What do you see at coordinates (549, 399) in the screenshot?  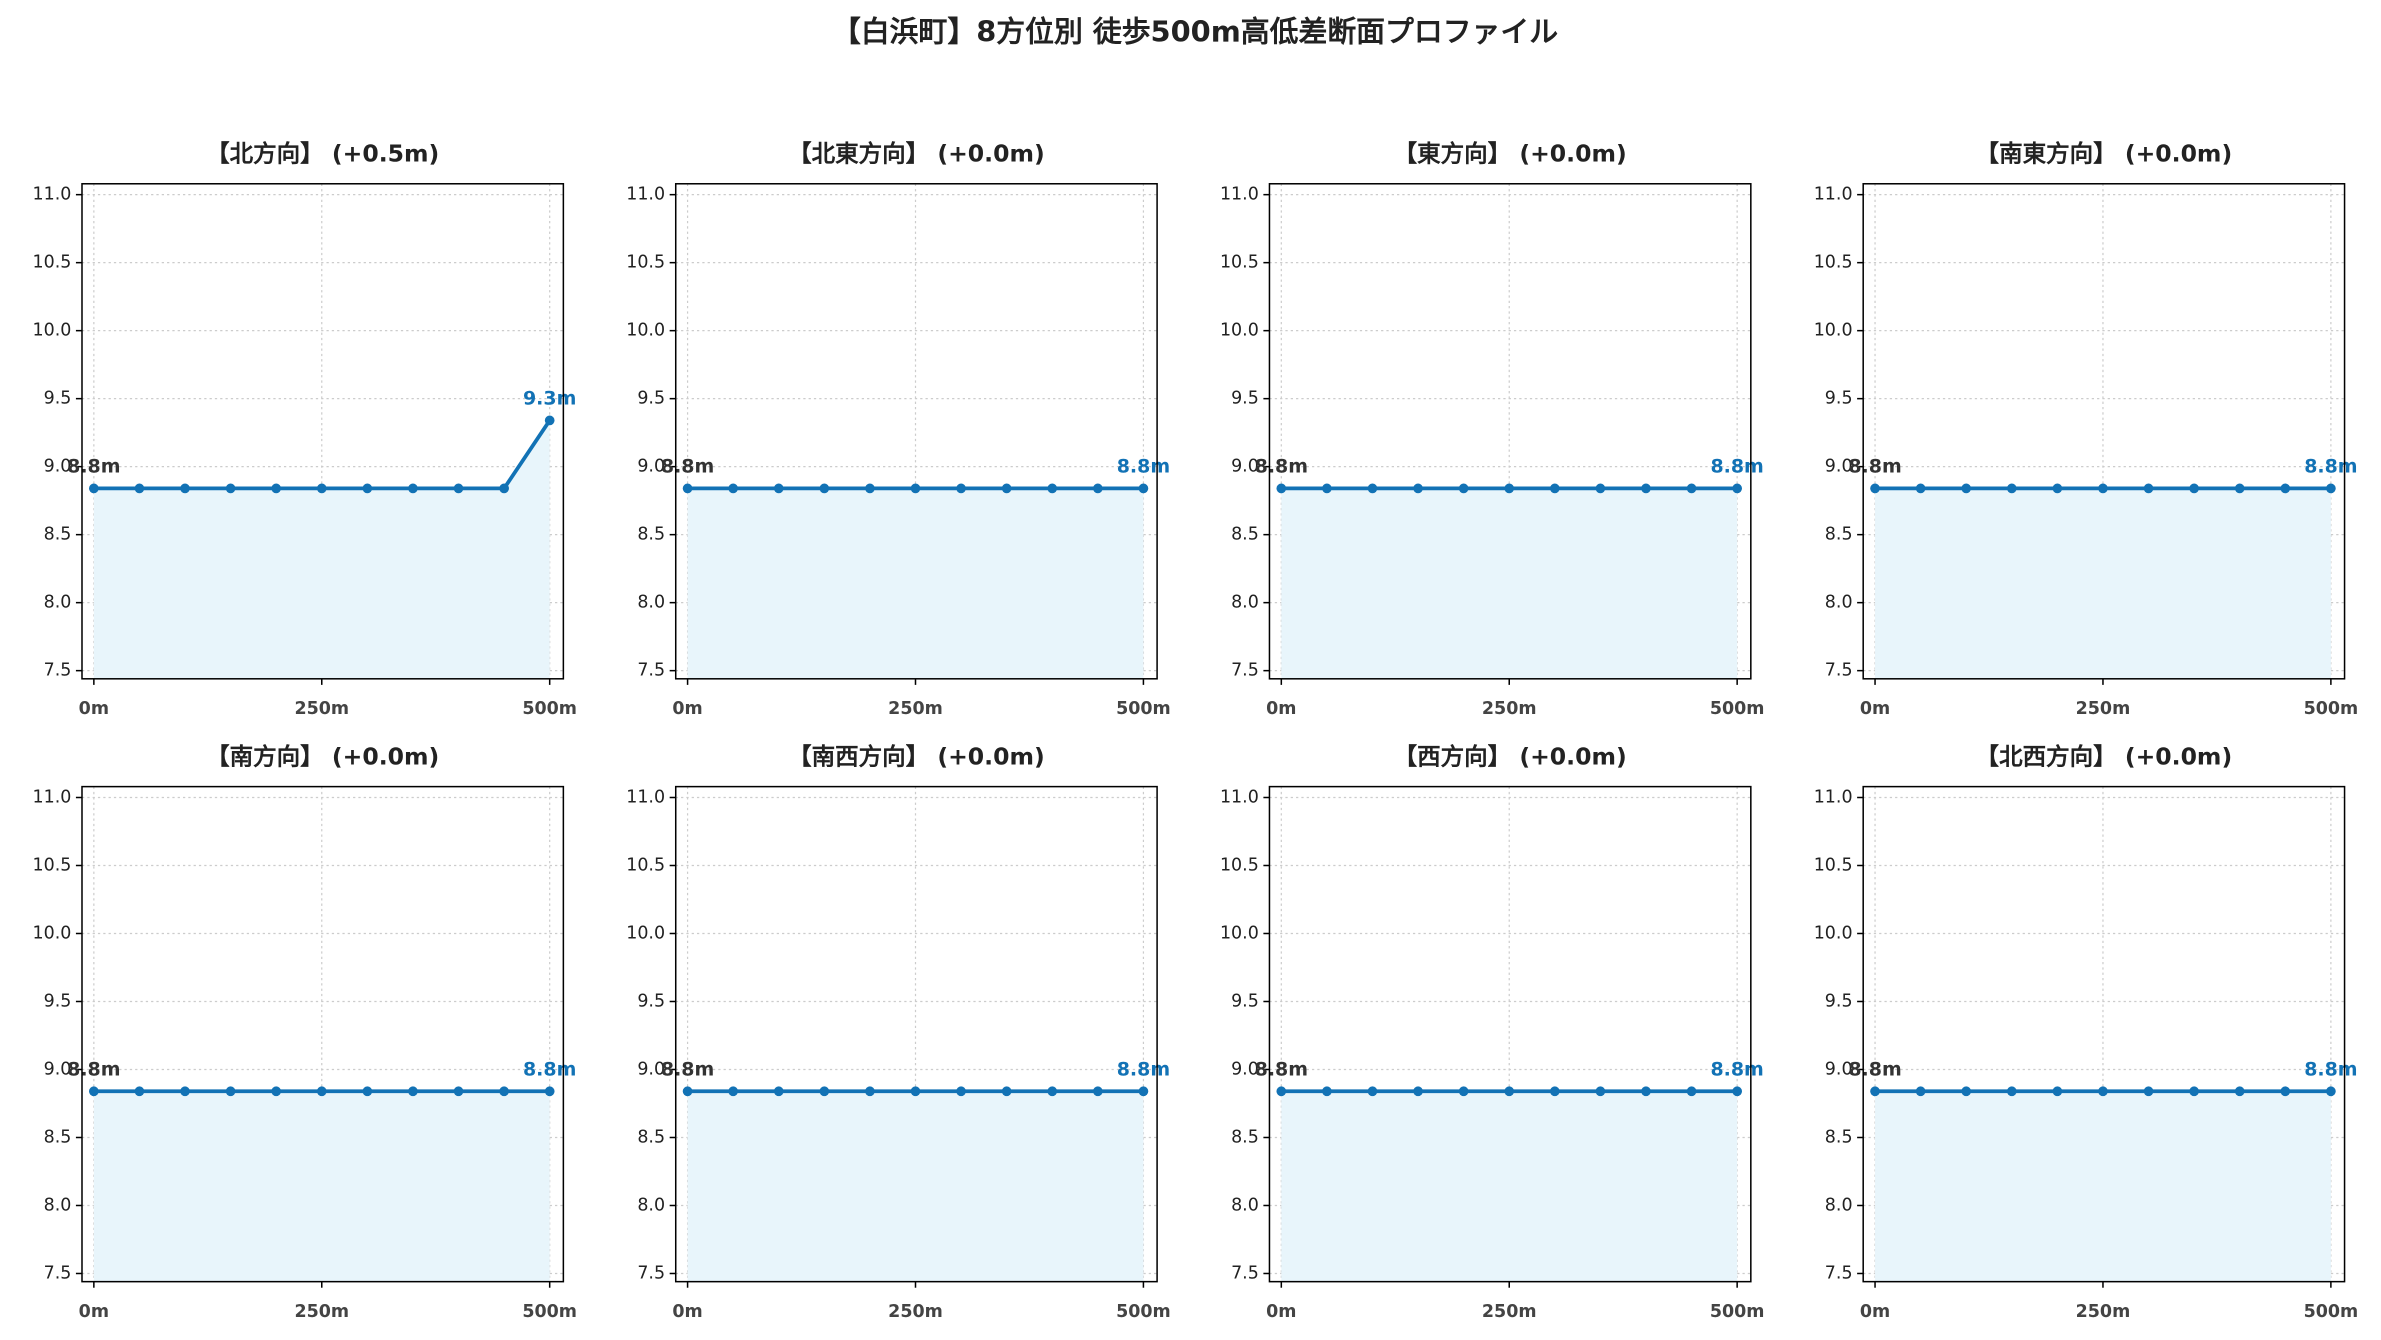 I see `data-label: 9.3m` at bounding box center [549, 399].